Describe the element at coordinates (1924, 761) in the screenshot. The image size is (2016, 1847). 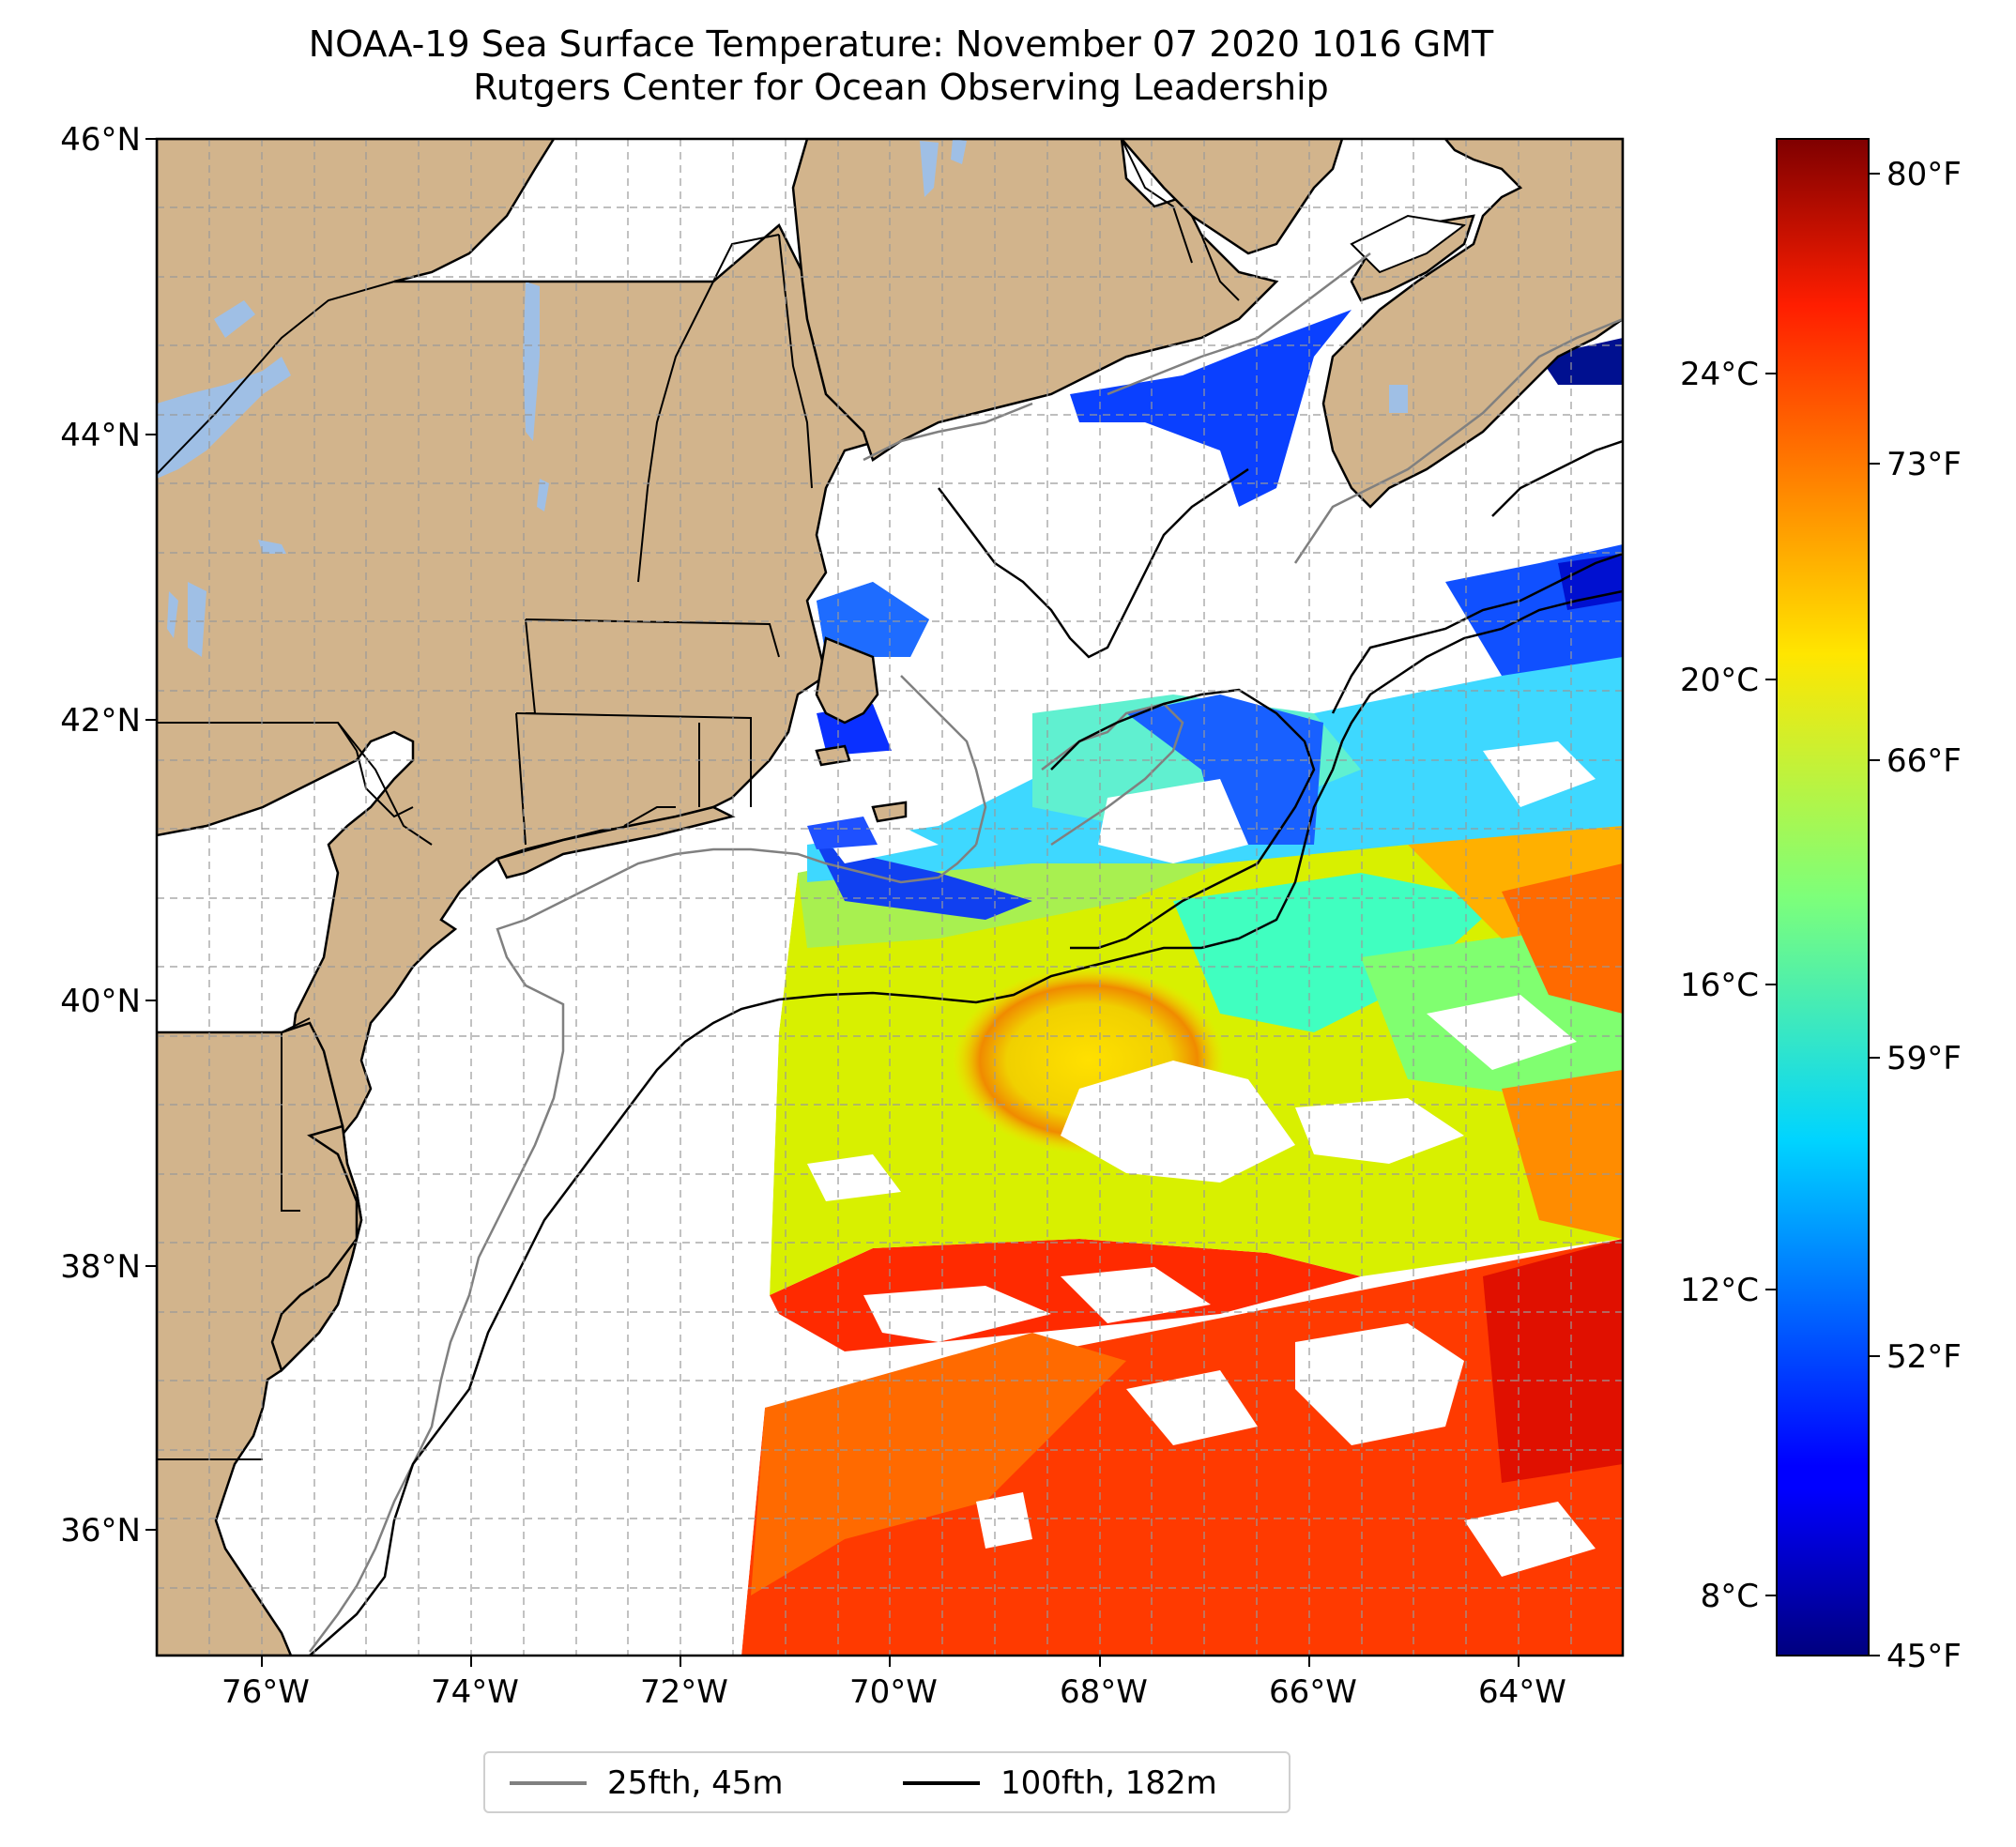
I see `colorbar-f-66: 66°F` at that location.